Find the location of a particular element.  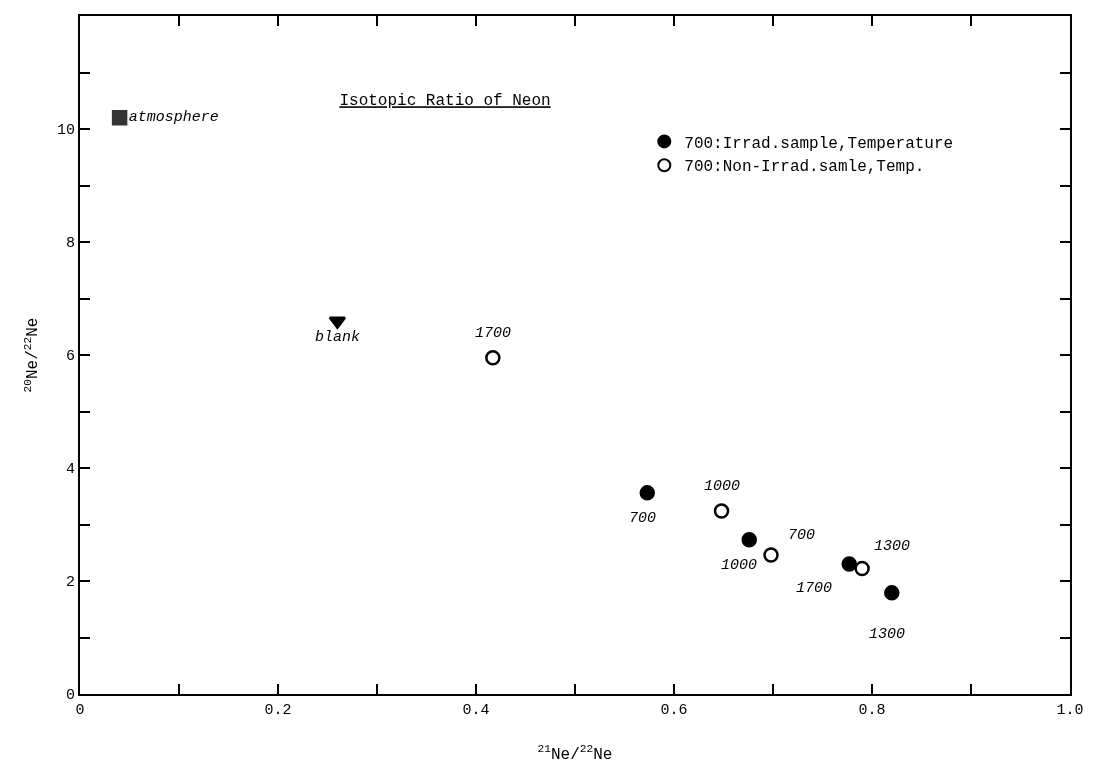

y-tick-label: 0 is located at coordinates (70, 696).